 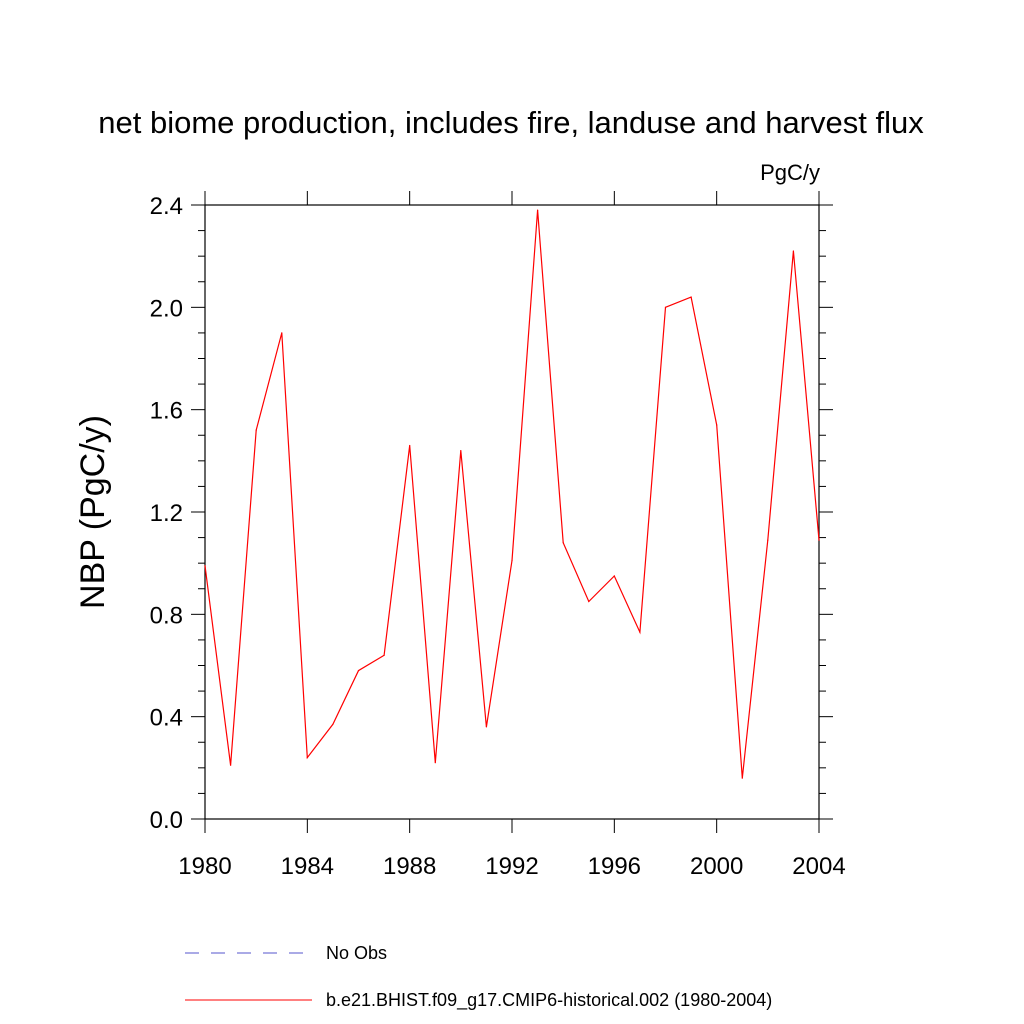 I want to click on x-tick-label: 1992, so click(x=511, y=866).